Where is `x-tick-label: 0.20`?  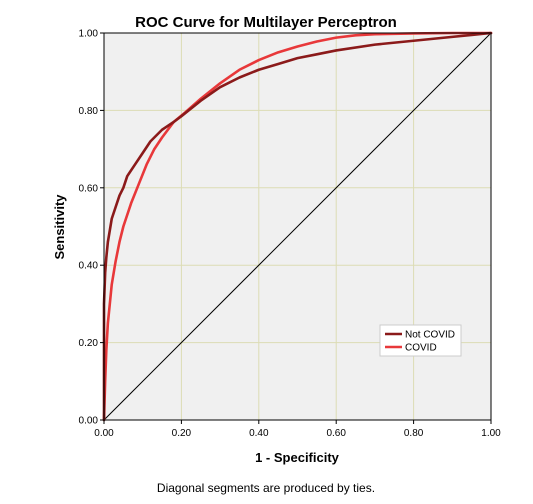
x-tick-label: 0.20 is located at coordinates (182, 433).